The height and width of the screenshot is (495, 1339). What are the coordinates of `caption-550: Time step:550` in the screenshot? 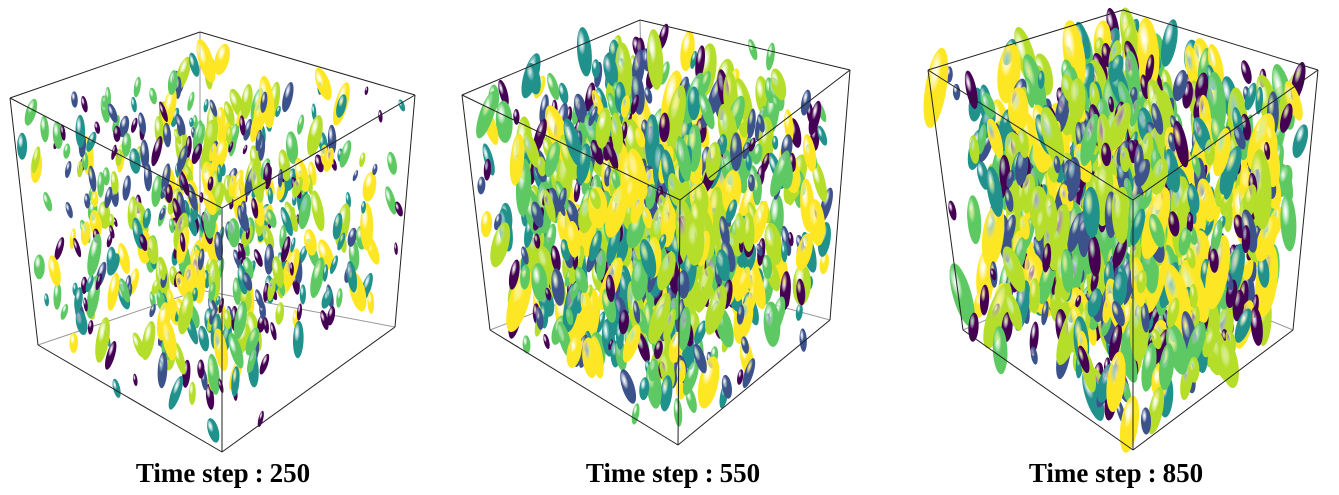 It's located at (673, 473).